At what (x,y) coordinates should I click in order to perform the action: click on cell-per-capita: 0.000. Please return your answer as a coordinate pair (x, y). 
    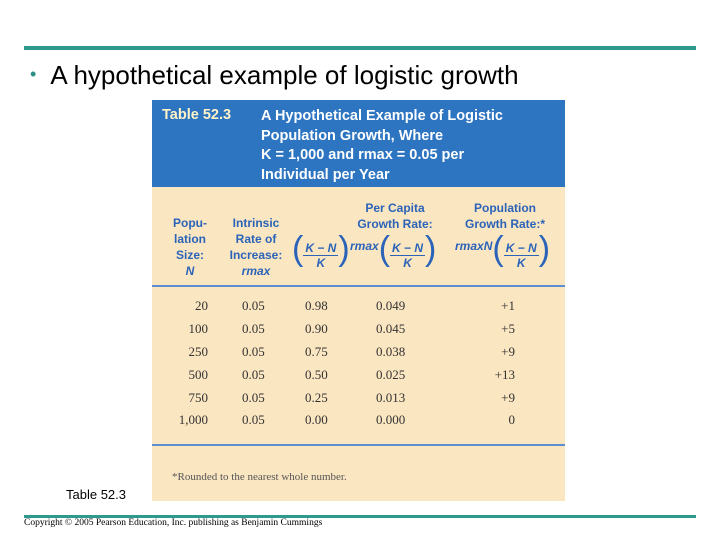
    Looking at the image, I should click on (391, 419).